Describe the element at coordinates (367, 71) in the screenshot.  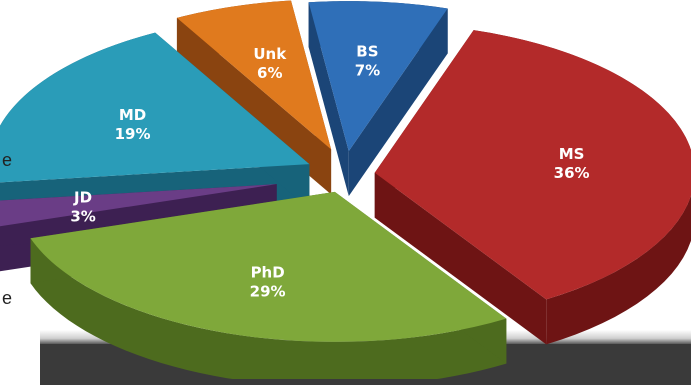
I see `slice-label-bs-pct: 7%` at that location.